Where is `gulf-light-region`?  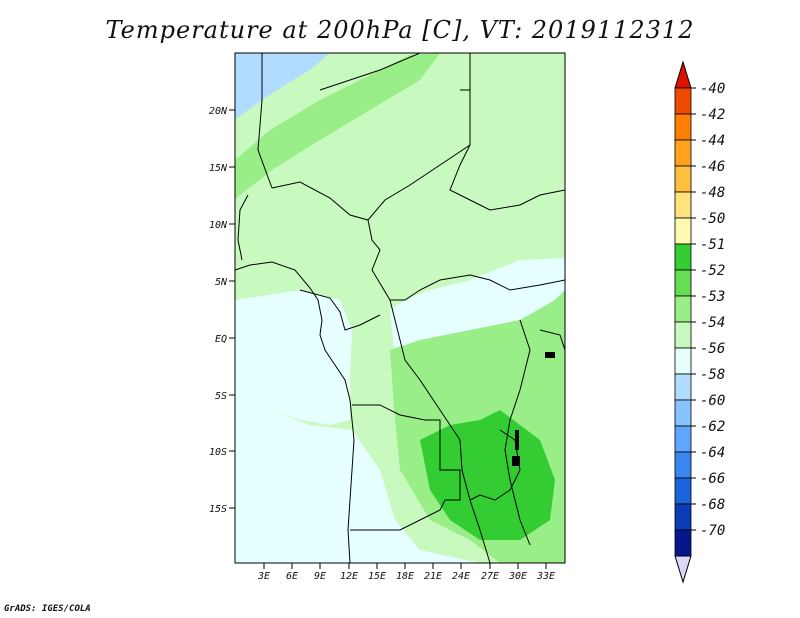 gulf-light-region is located at coordinates (293, 357).